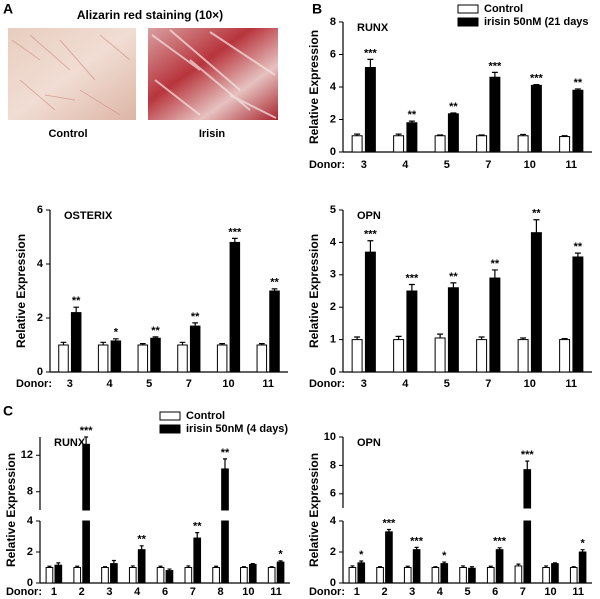  I want to click on y-tick-label: 12, so click(27, 455).